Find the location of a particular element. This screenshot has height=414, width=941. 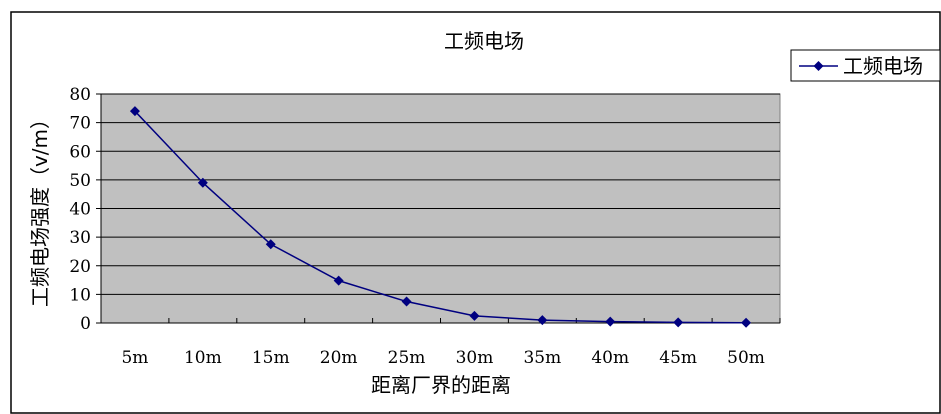

y-tick-label: 60 is located at coordinates (80, 152).